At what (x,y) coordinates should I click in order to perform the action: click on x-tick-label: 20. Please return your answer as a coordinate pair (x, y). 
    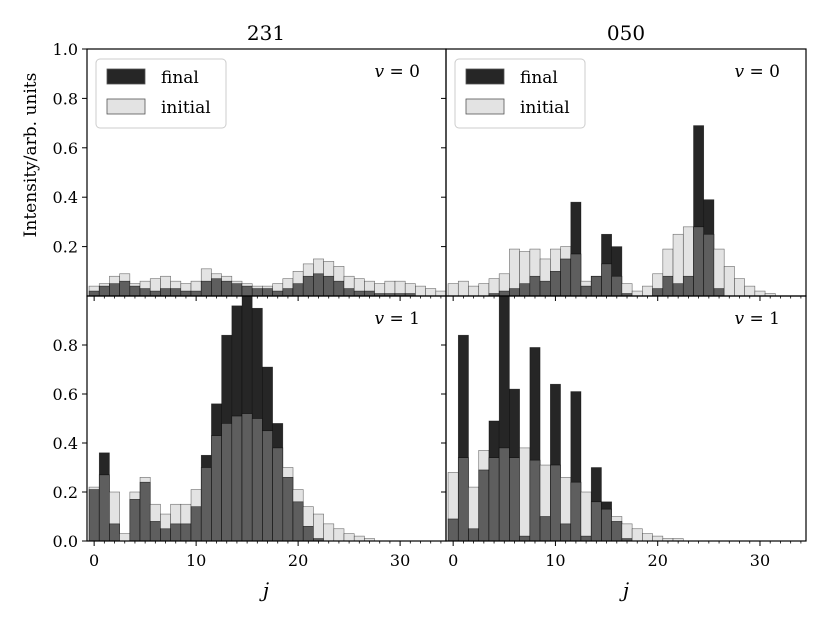
    Looking at the image, I should click on (658, 560).